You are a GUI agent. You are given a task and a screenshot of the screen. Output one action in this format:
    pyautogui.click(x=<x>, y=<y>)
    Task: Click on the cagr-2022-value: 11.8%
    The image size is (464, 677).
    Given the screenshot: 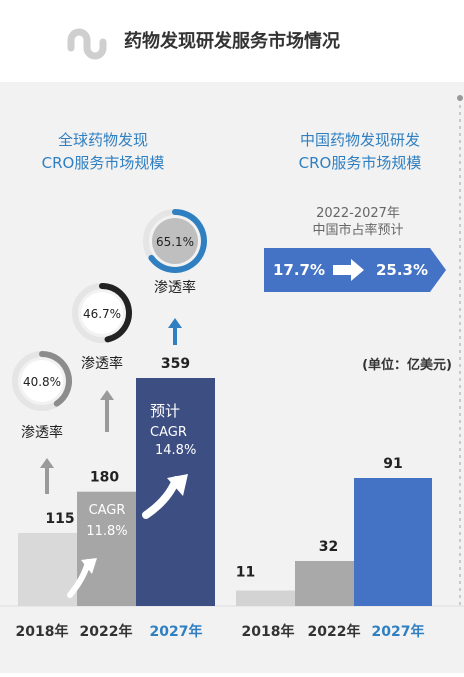 What is the action you would take?
    pyautogui.click(x=106, y=531)
    